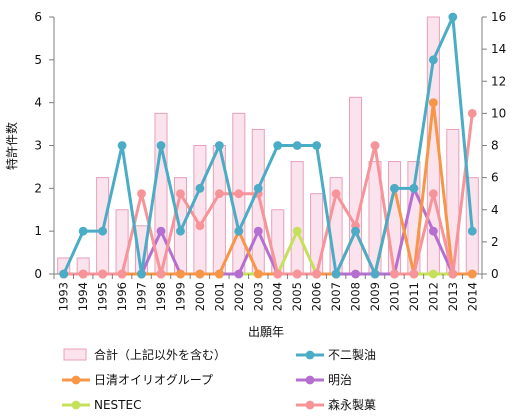 The width and height of the screenshot is (521, 420). What do you see at coordinates (11, 146) in the screenshot?
I see `y-axis-title: 特許件数` at bounding box center [11, 146].